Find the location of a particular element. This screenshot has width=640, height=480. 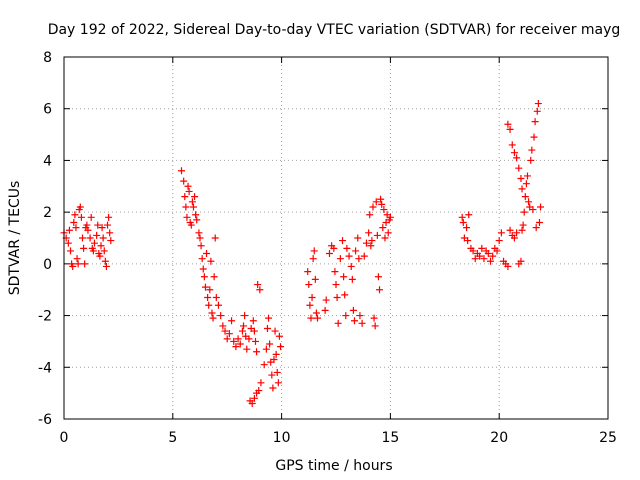

x-tick-label: 15 is located at coordinates (390, 438).